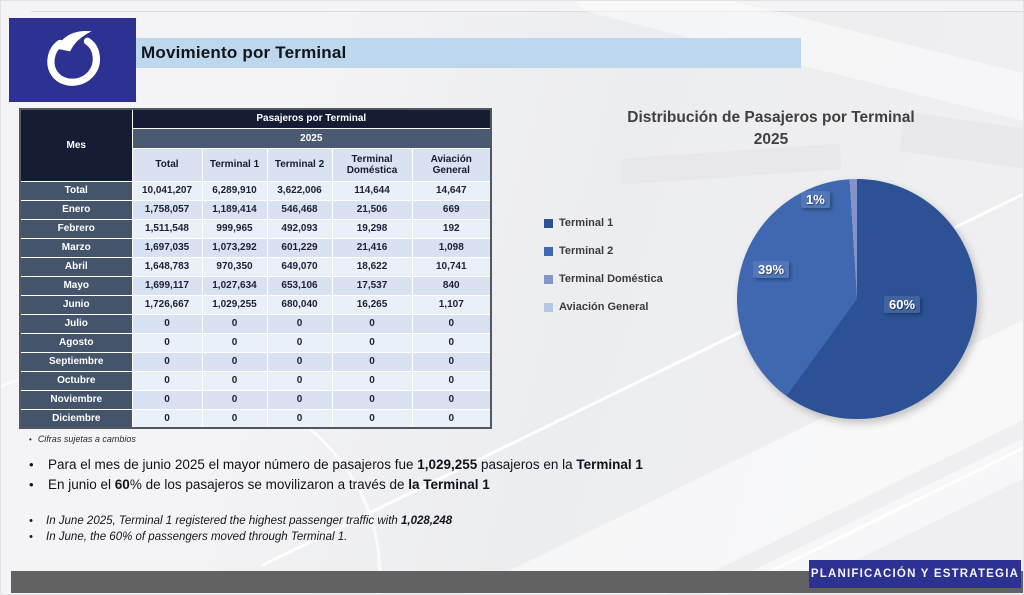  Describe the element at coordinates (299, 285) in the screenshot. I see `table-cell: 653,106` at that location.